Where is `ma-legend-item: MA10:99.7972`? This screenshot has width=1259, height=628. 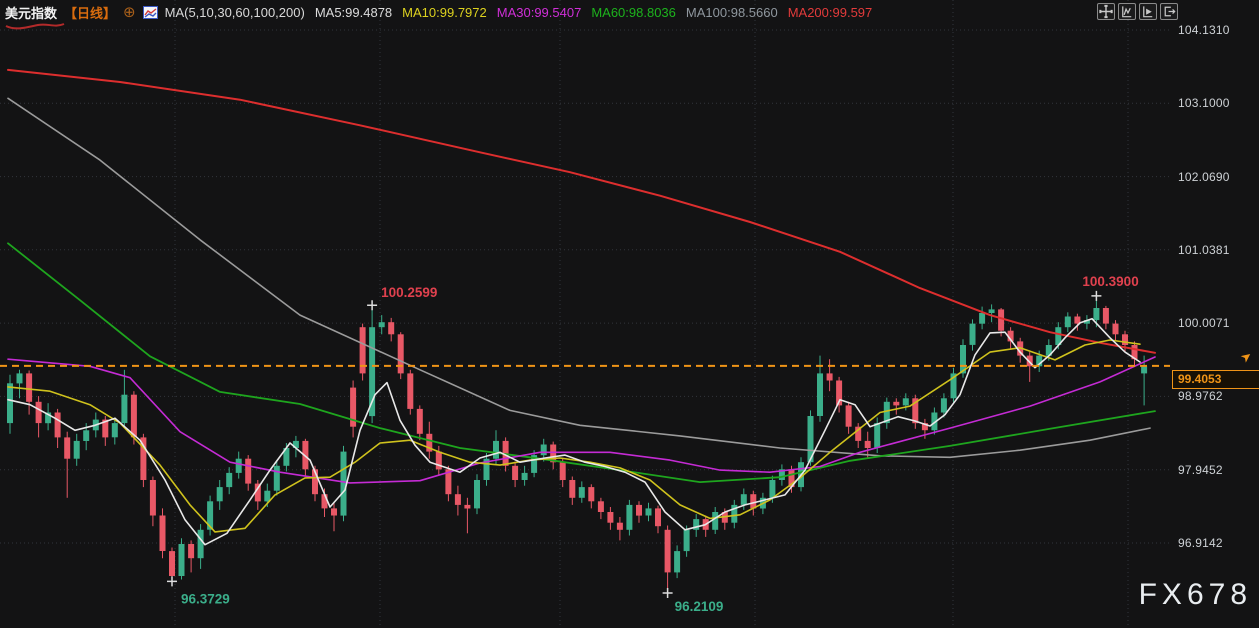 ma-legend-item: MA10:99.7972 is located at coordinates (444, 12).